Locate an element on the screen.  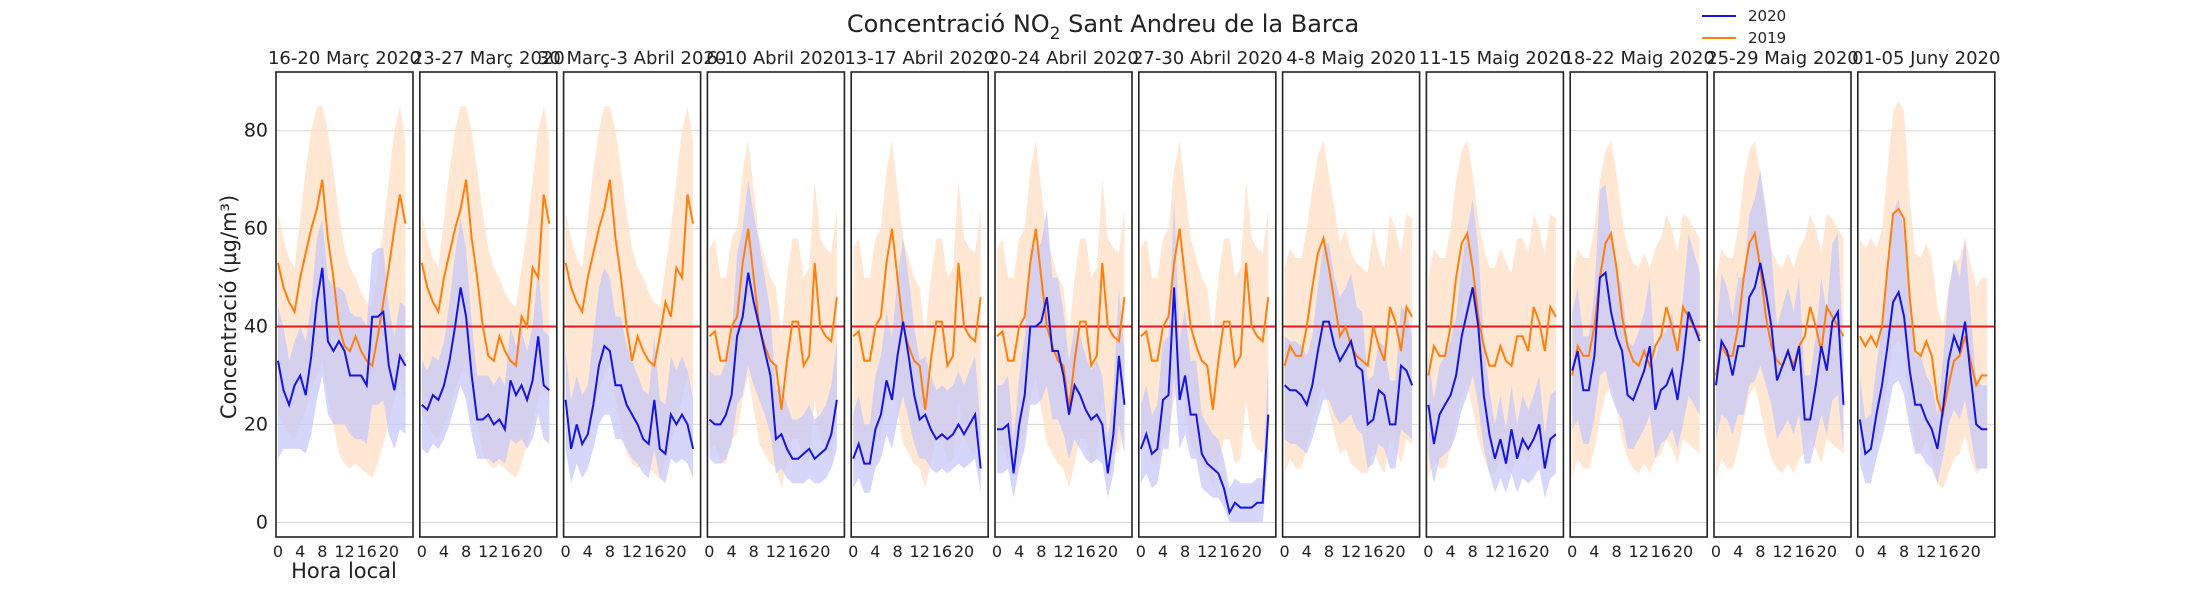
panel-title: 01-05 Juny 2020 is located at coordinates (1926, 58).